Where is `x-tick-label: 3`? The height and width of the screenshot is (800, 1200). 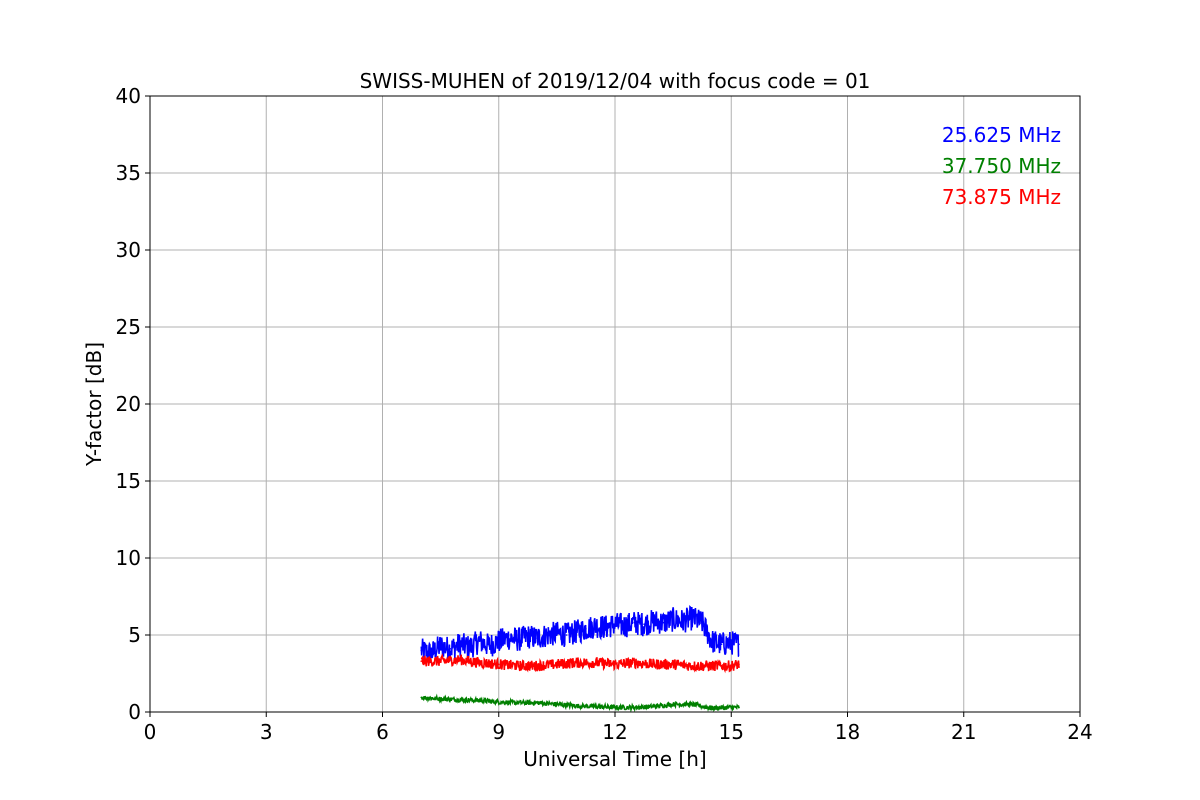
x-tick-label: 3 is located at coordinates (266, 732).